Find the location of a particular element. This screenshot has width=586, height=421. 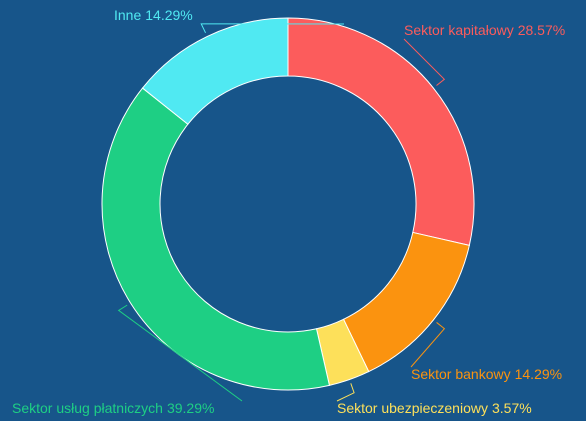

slice-value: 28.57% is located at coordinates (541, 30).